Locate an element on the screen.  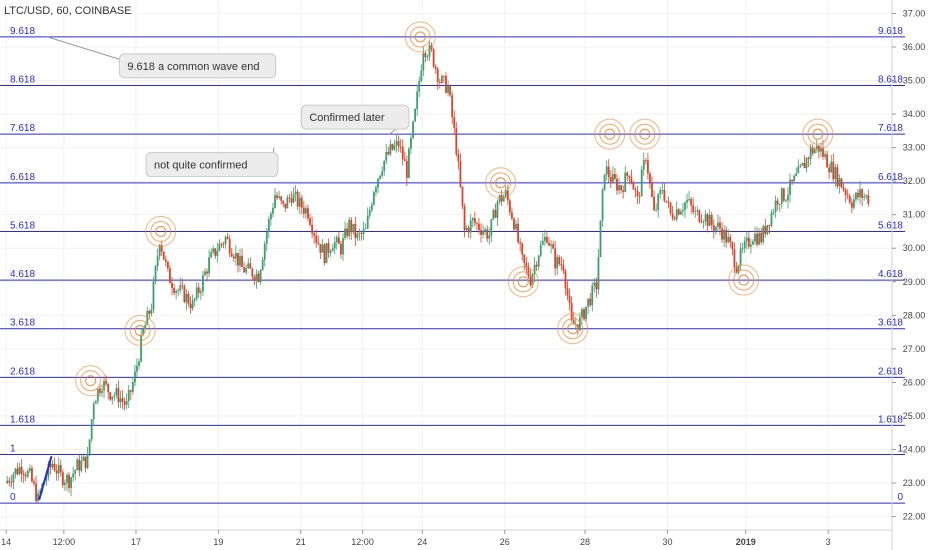
fib-label-right: 0 is located at coordinates (900, 497).